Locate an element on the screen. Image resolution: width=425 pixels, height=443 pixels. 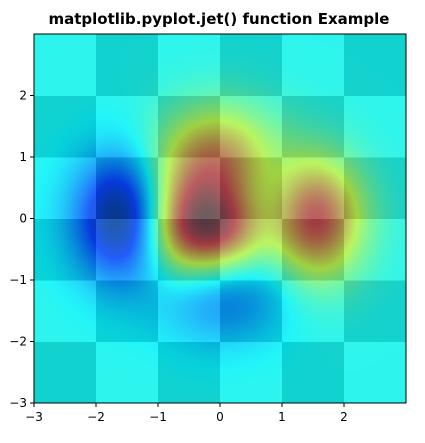
y-tick-label: 0 is located at coordinates (23, 219).